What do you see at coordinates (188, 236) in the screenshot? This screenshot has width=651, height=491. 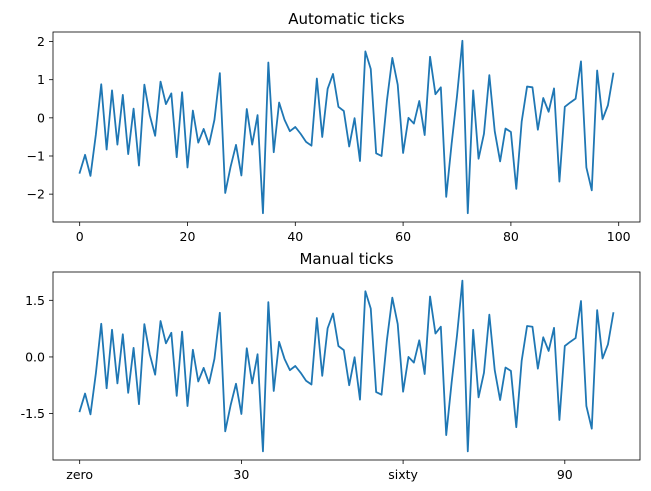 I see `x-tick-label-top: 20` at bounding box center [188, 236].